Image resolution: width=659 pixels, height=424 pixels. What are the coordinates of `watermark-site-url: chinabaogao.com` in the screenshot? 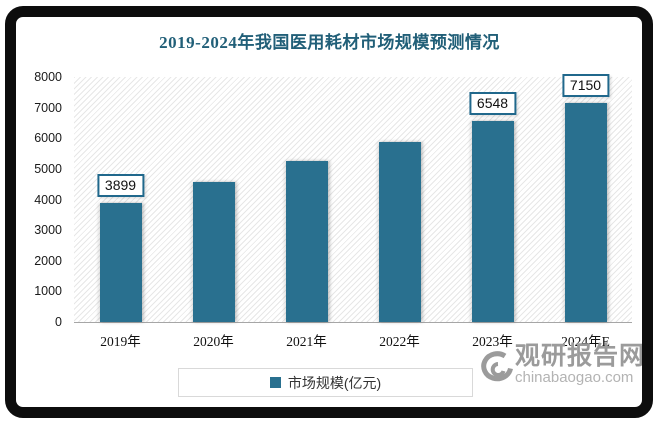 It's located at (574, 377).